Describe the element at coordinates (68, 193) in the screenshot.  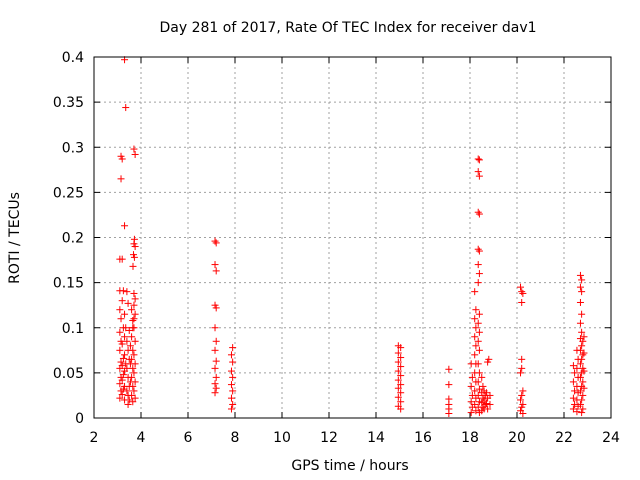
I see `y-tick-label: 0.25` at that location.